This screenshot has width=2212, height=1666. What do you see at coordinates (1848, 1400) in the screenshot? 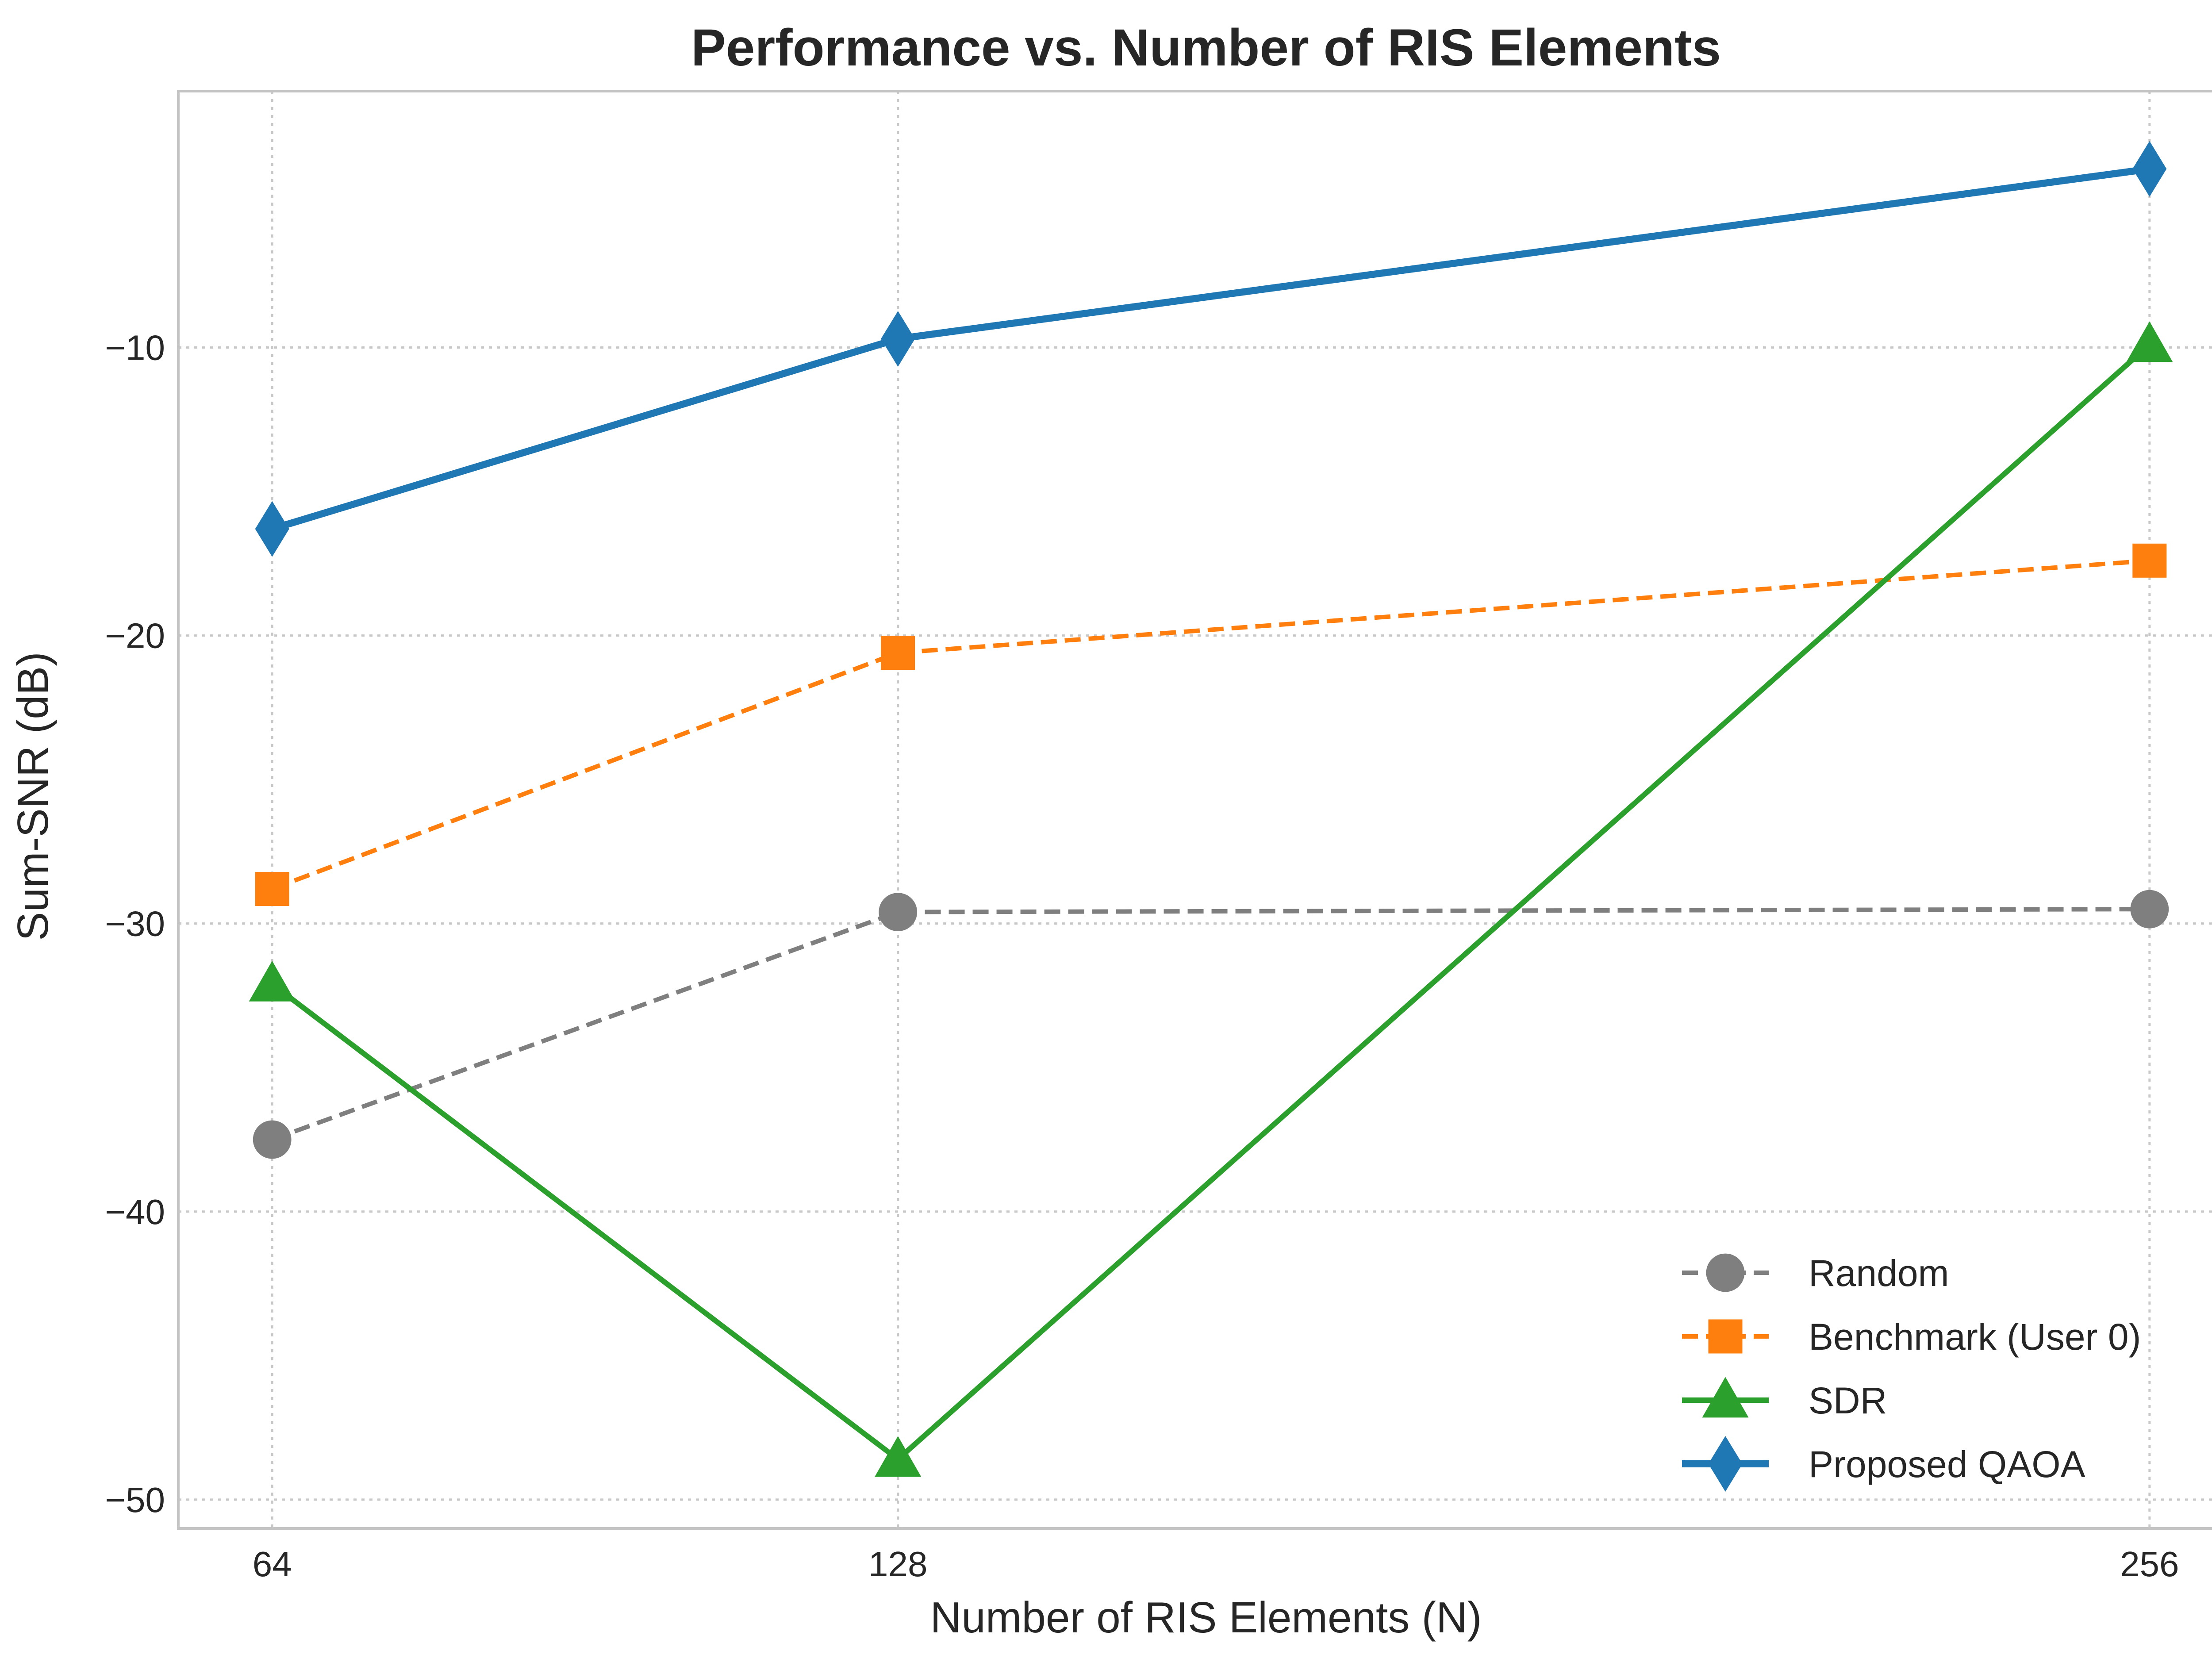
I see `legend-label-sdr: SDR` at bounding box center [1848, 1400].